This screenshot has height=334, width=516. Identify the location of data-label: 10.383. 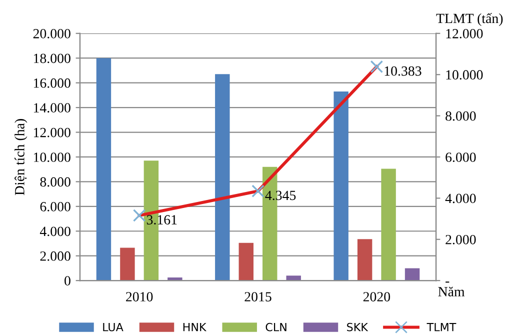
(403, 71).